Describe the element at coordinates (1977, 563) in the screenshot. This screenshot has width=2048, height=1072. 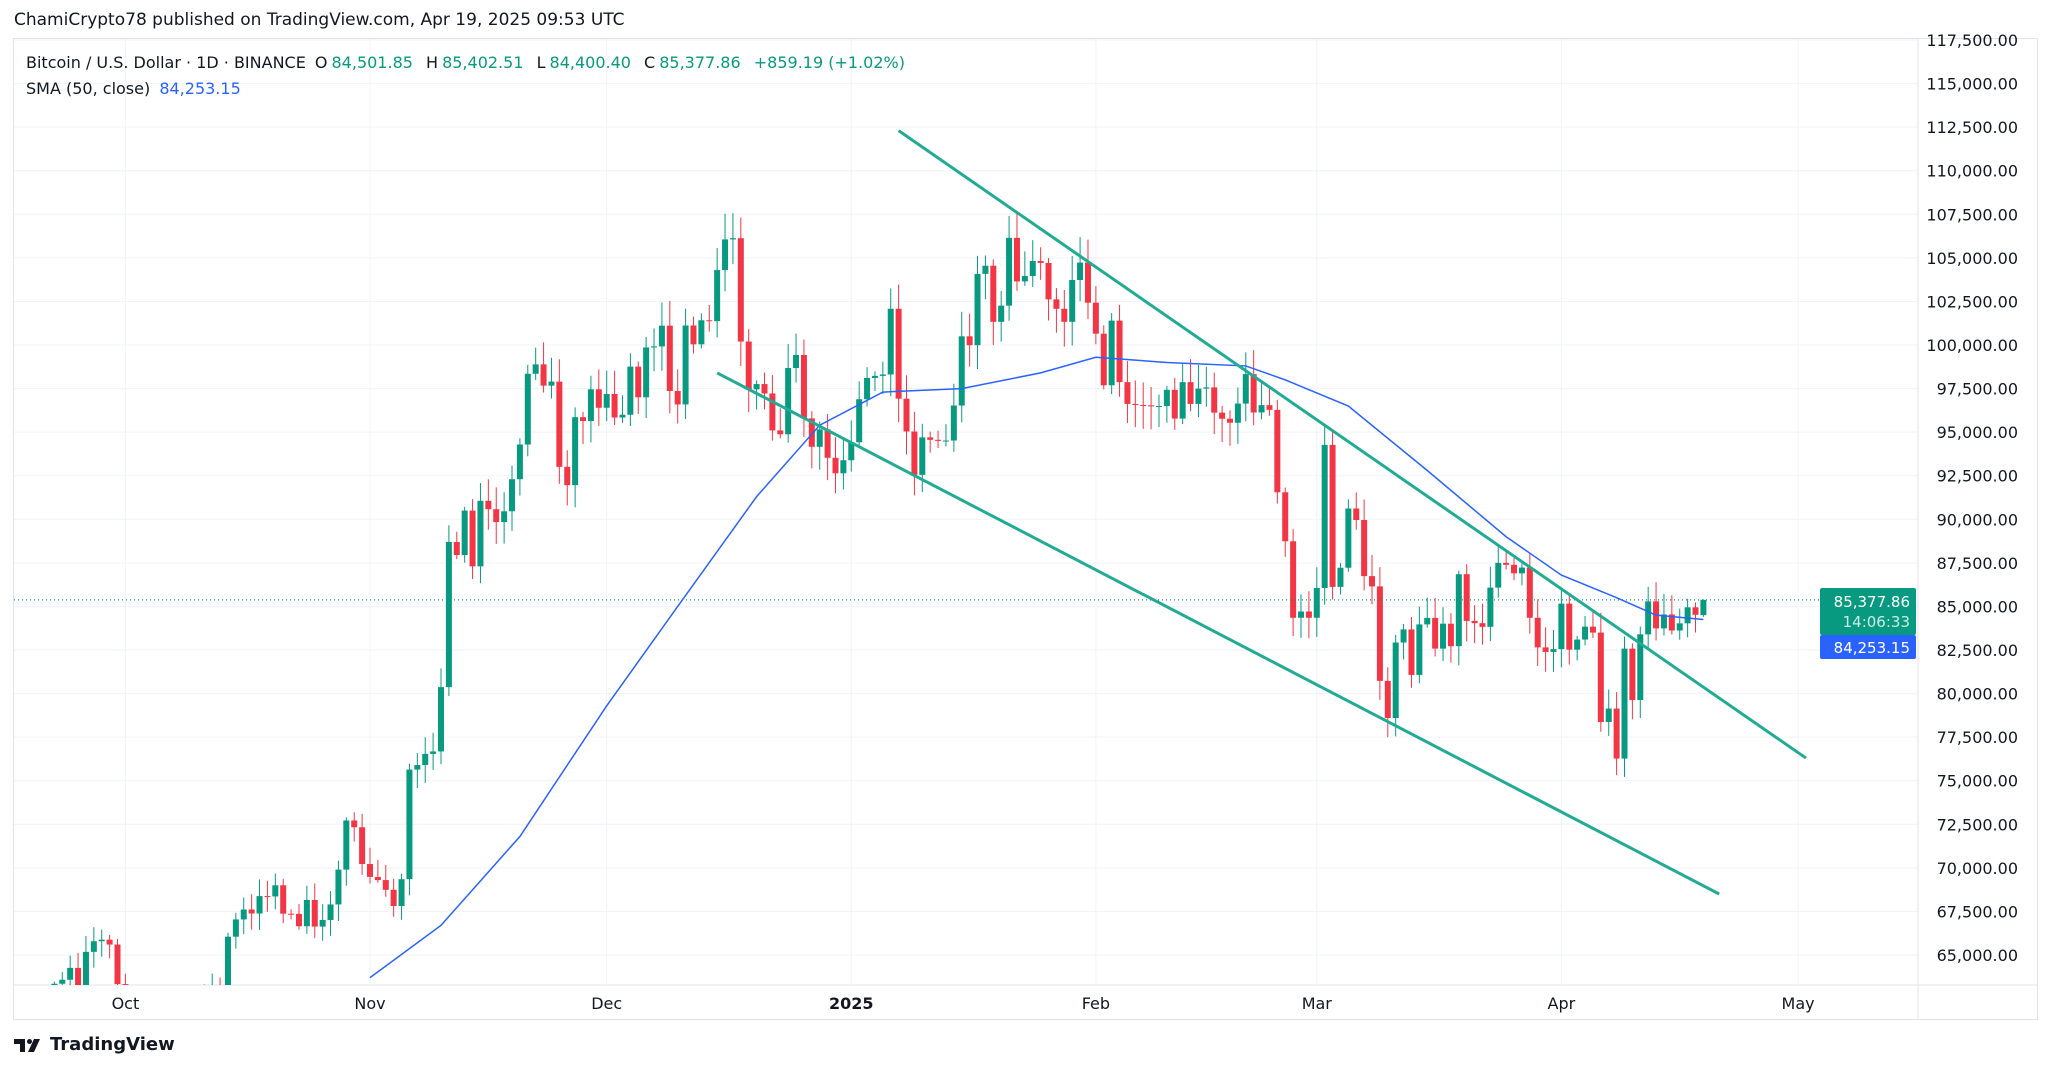
I see `price-tick-label: 87,500.00` at that location.